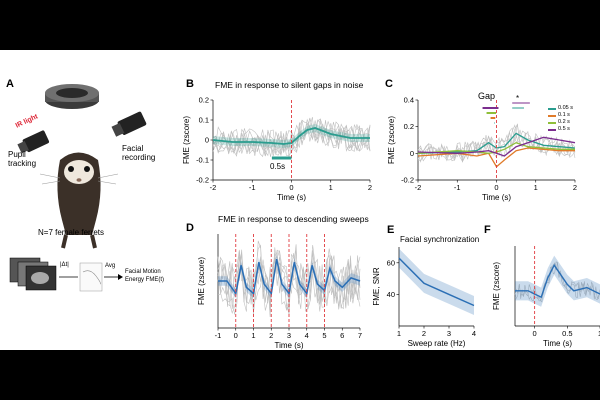  What do you see at coordinates (202, 160) in the screenshot?
I see `y-tick-label: -0.1` at bounding box center [202, 160].